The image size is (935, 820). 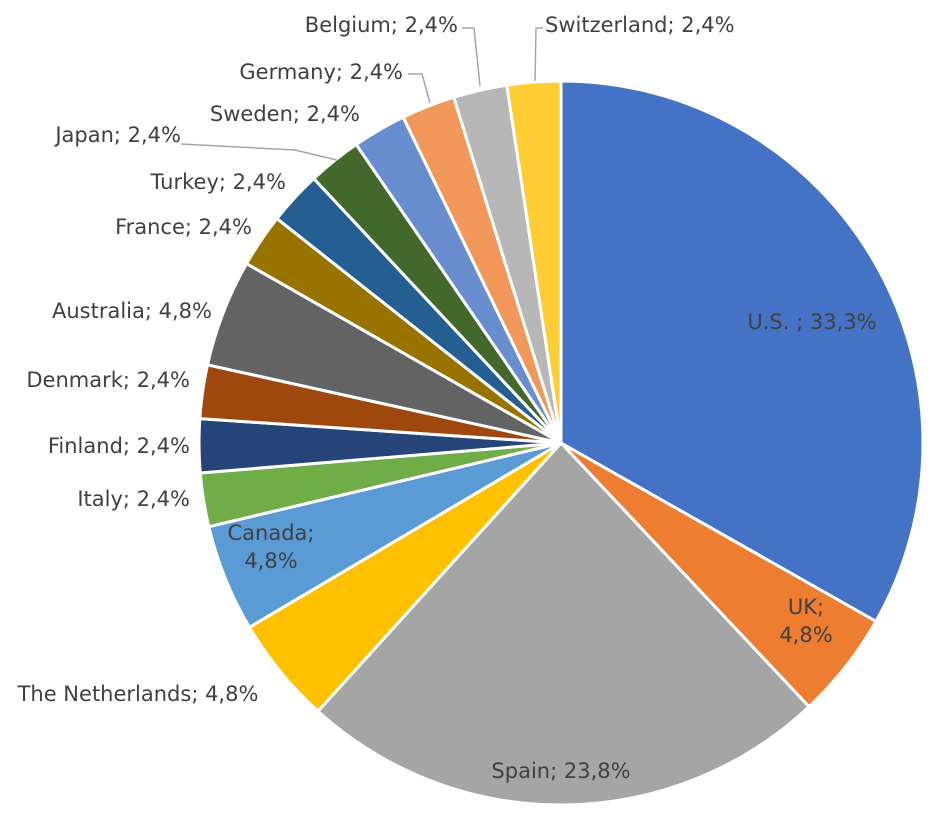 I want to click on data-label-finland: Finland; 2,4%, so click(x=119, y=446).